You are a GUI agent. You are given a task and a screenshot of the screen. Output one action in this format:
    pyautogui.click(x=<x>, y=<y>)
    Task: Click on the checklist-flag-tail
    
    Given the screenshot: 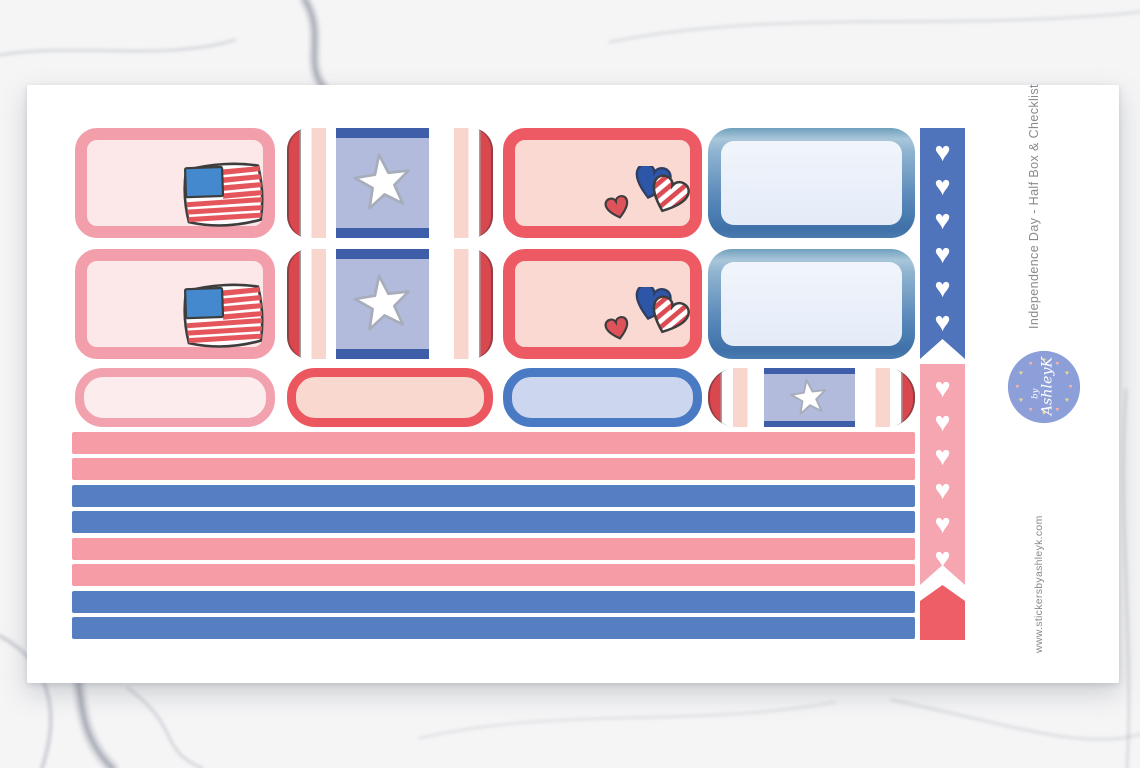 What is the action you would take?
    pyautogui.click(x=942, y=612)
    